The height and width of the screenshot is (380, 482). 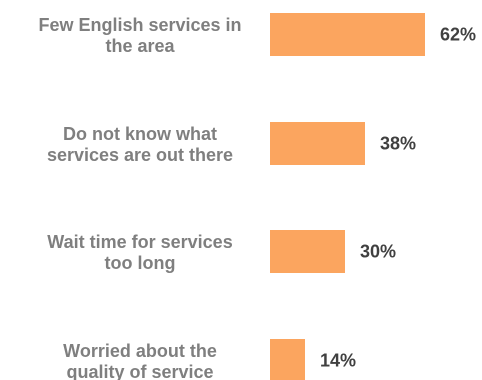 What do you see at coordinates (378, 252) in the screenshot?
I see `value-label-3: 30%` at bounding box center [378, 252].